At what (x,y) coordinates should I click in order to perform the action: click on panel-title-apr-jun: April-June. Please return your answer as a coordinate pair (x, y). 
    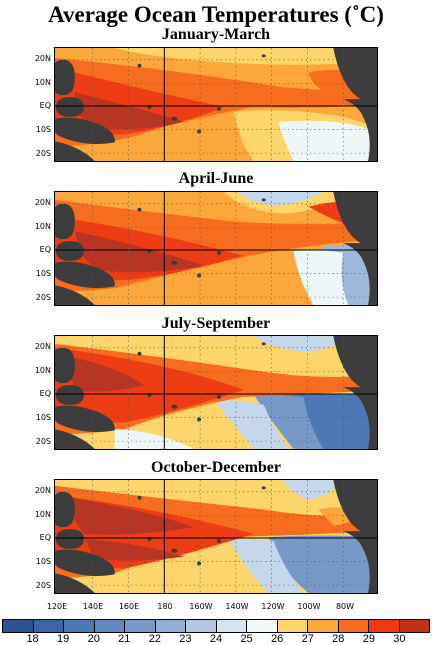
    Looking at the image, I should click on (216, 178).